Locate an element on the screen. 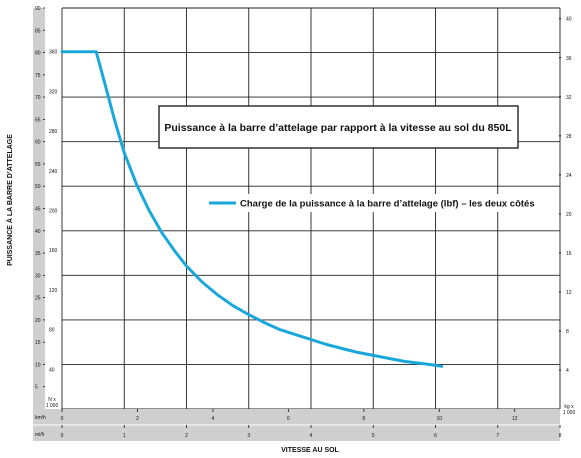 Image resolution: width=581 pixels, height=458 pixels. x-tick-kmh: 12 is located at coordinates (515, 419).